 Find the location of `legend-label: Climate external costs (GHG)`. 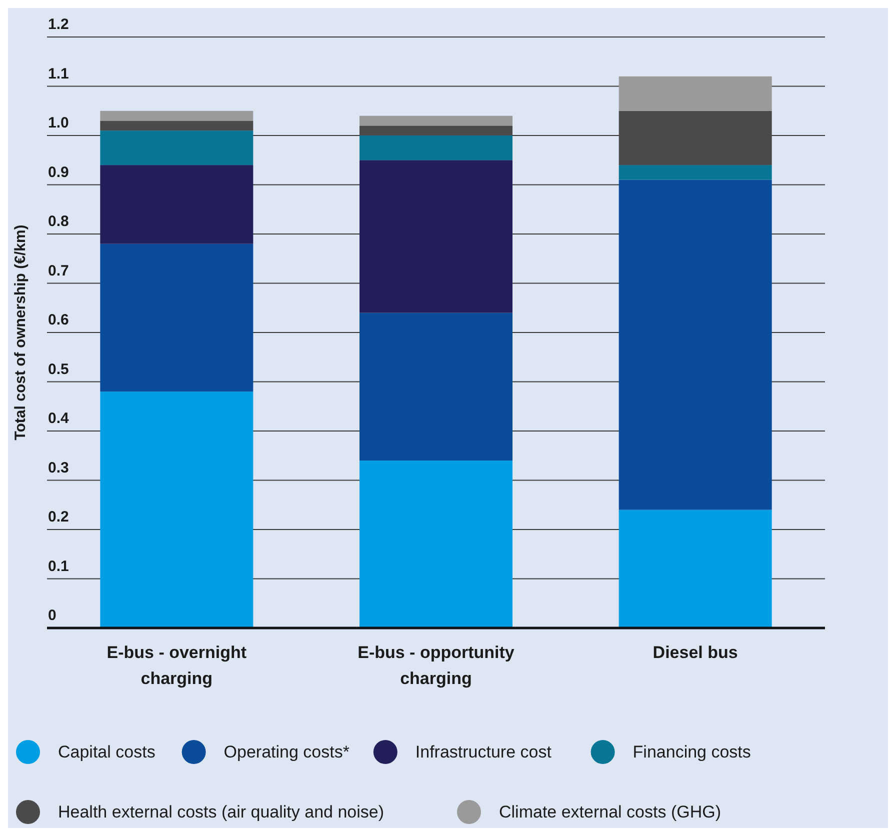

legend-label: Climate external costs (GHG) is located at coordinates (610, 812).